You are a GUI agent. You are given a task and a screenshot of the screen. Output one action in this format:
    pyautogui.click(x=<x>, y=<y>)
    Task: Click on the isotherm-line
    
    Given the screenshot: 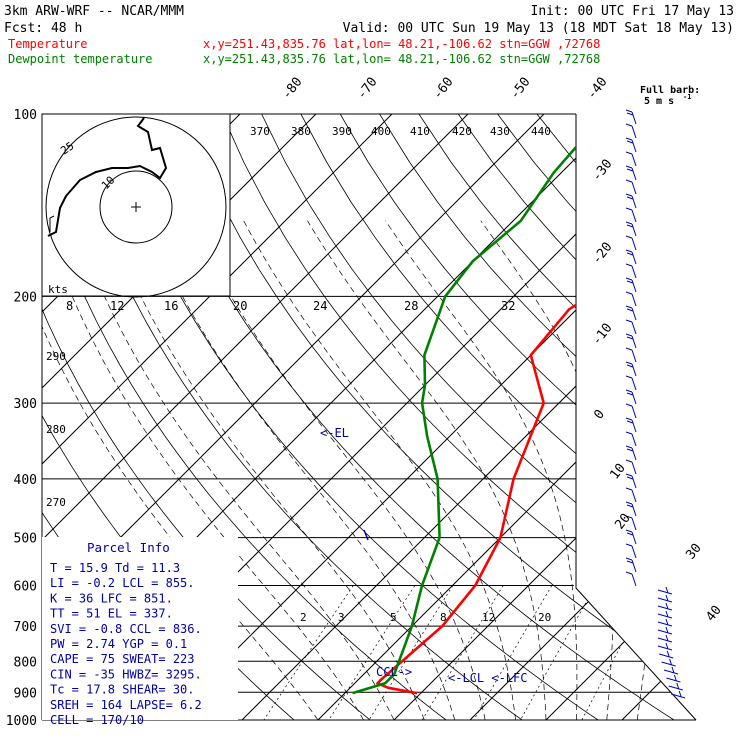 What is the action you would take?
    pyautogui.click(x=658, y=417)
    